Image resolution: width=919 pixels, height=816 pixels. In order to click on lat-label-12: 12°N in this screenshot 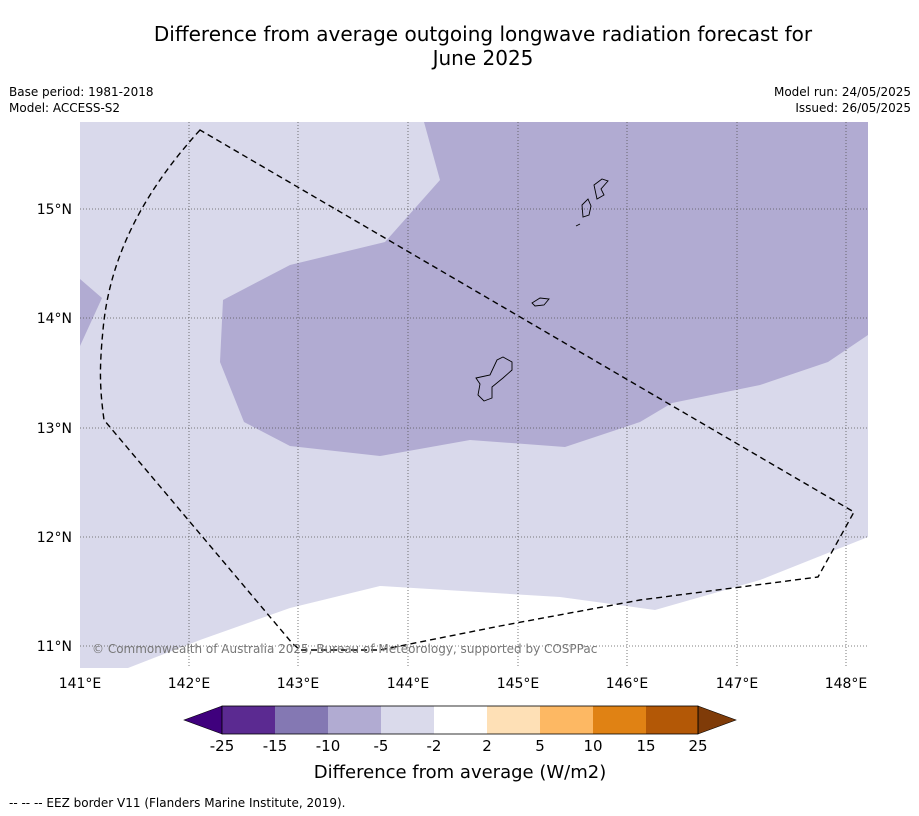, I will do `click(54, 538)`.